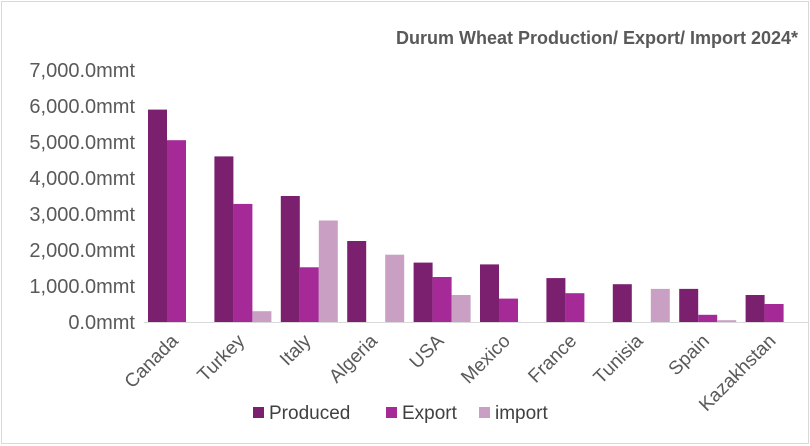 This screenshot has height=446, width=810. I want to click on bar-export-turkey, so click(243, 262).